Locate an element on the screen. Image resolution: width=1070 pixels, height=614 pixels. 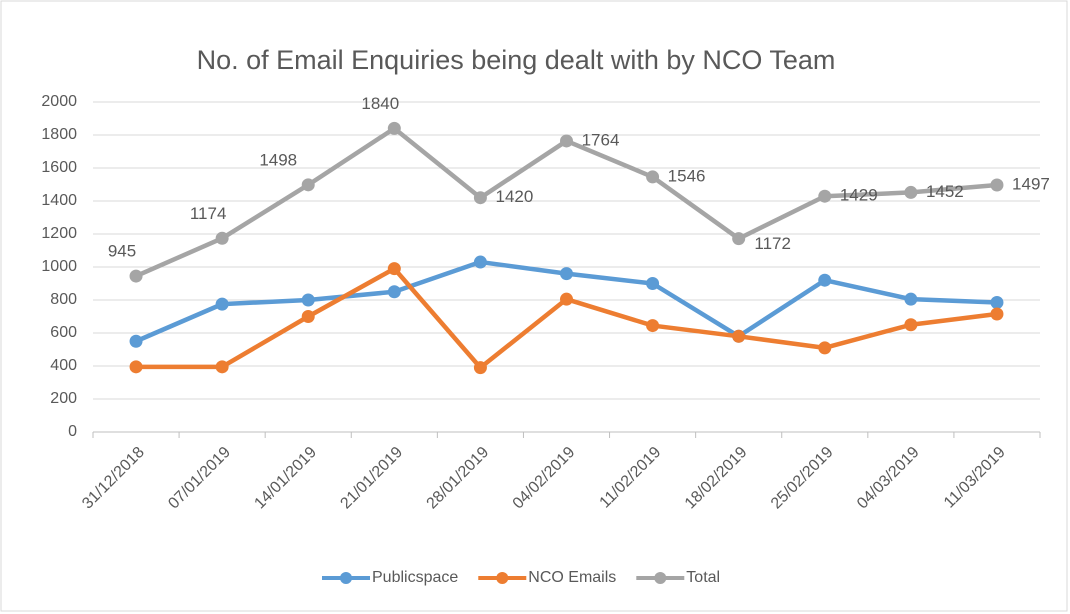
data-label: 1546 is located at coordinates (687, 175).